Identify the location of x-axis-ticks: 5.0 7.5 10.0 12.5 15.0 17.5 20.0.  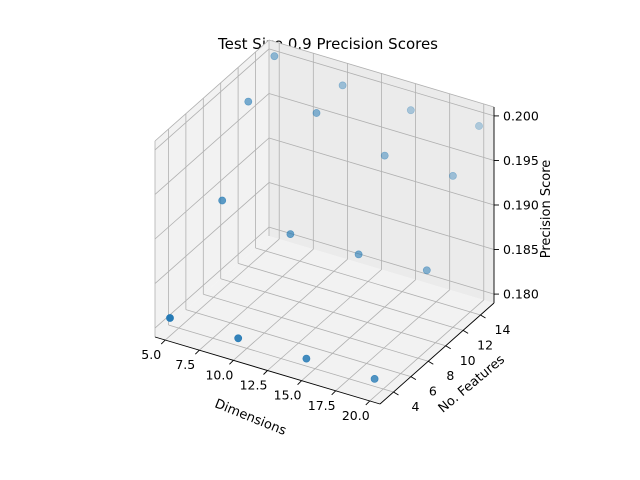
(256, 381).